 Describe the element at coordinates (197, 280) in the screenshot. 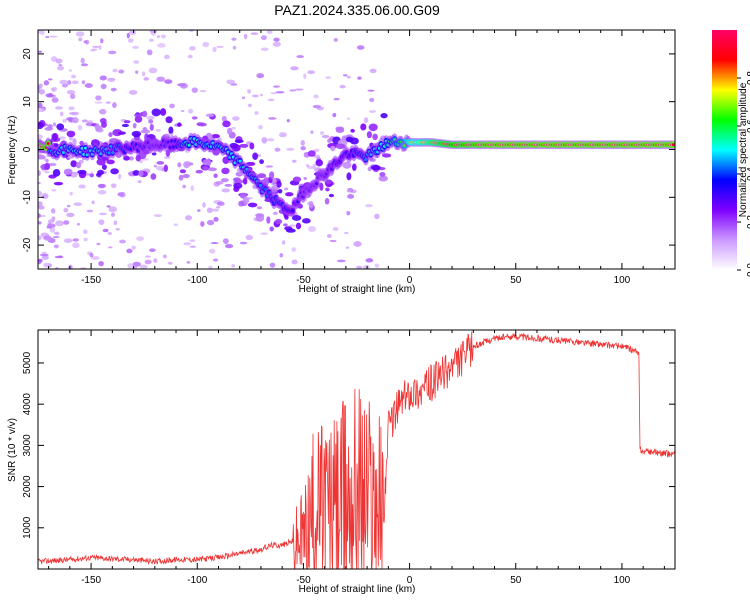

I see `spectrogram-x-tick-label: -100` at that location.